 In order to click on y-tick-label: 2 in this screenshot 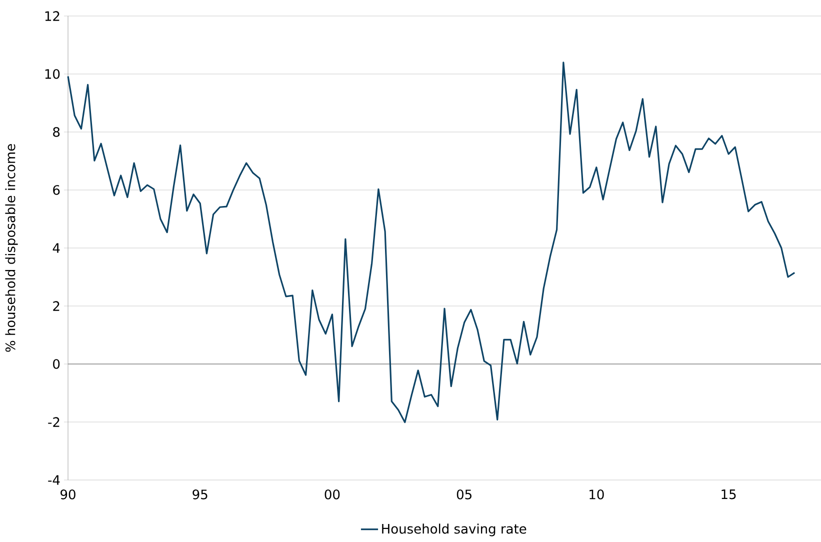, I will do `click(56, 306)`.